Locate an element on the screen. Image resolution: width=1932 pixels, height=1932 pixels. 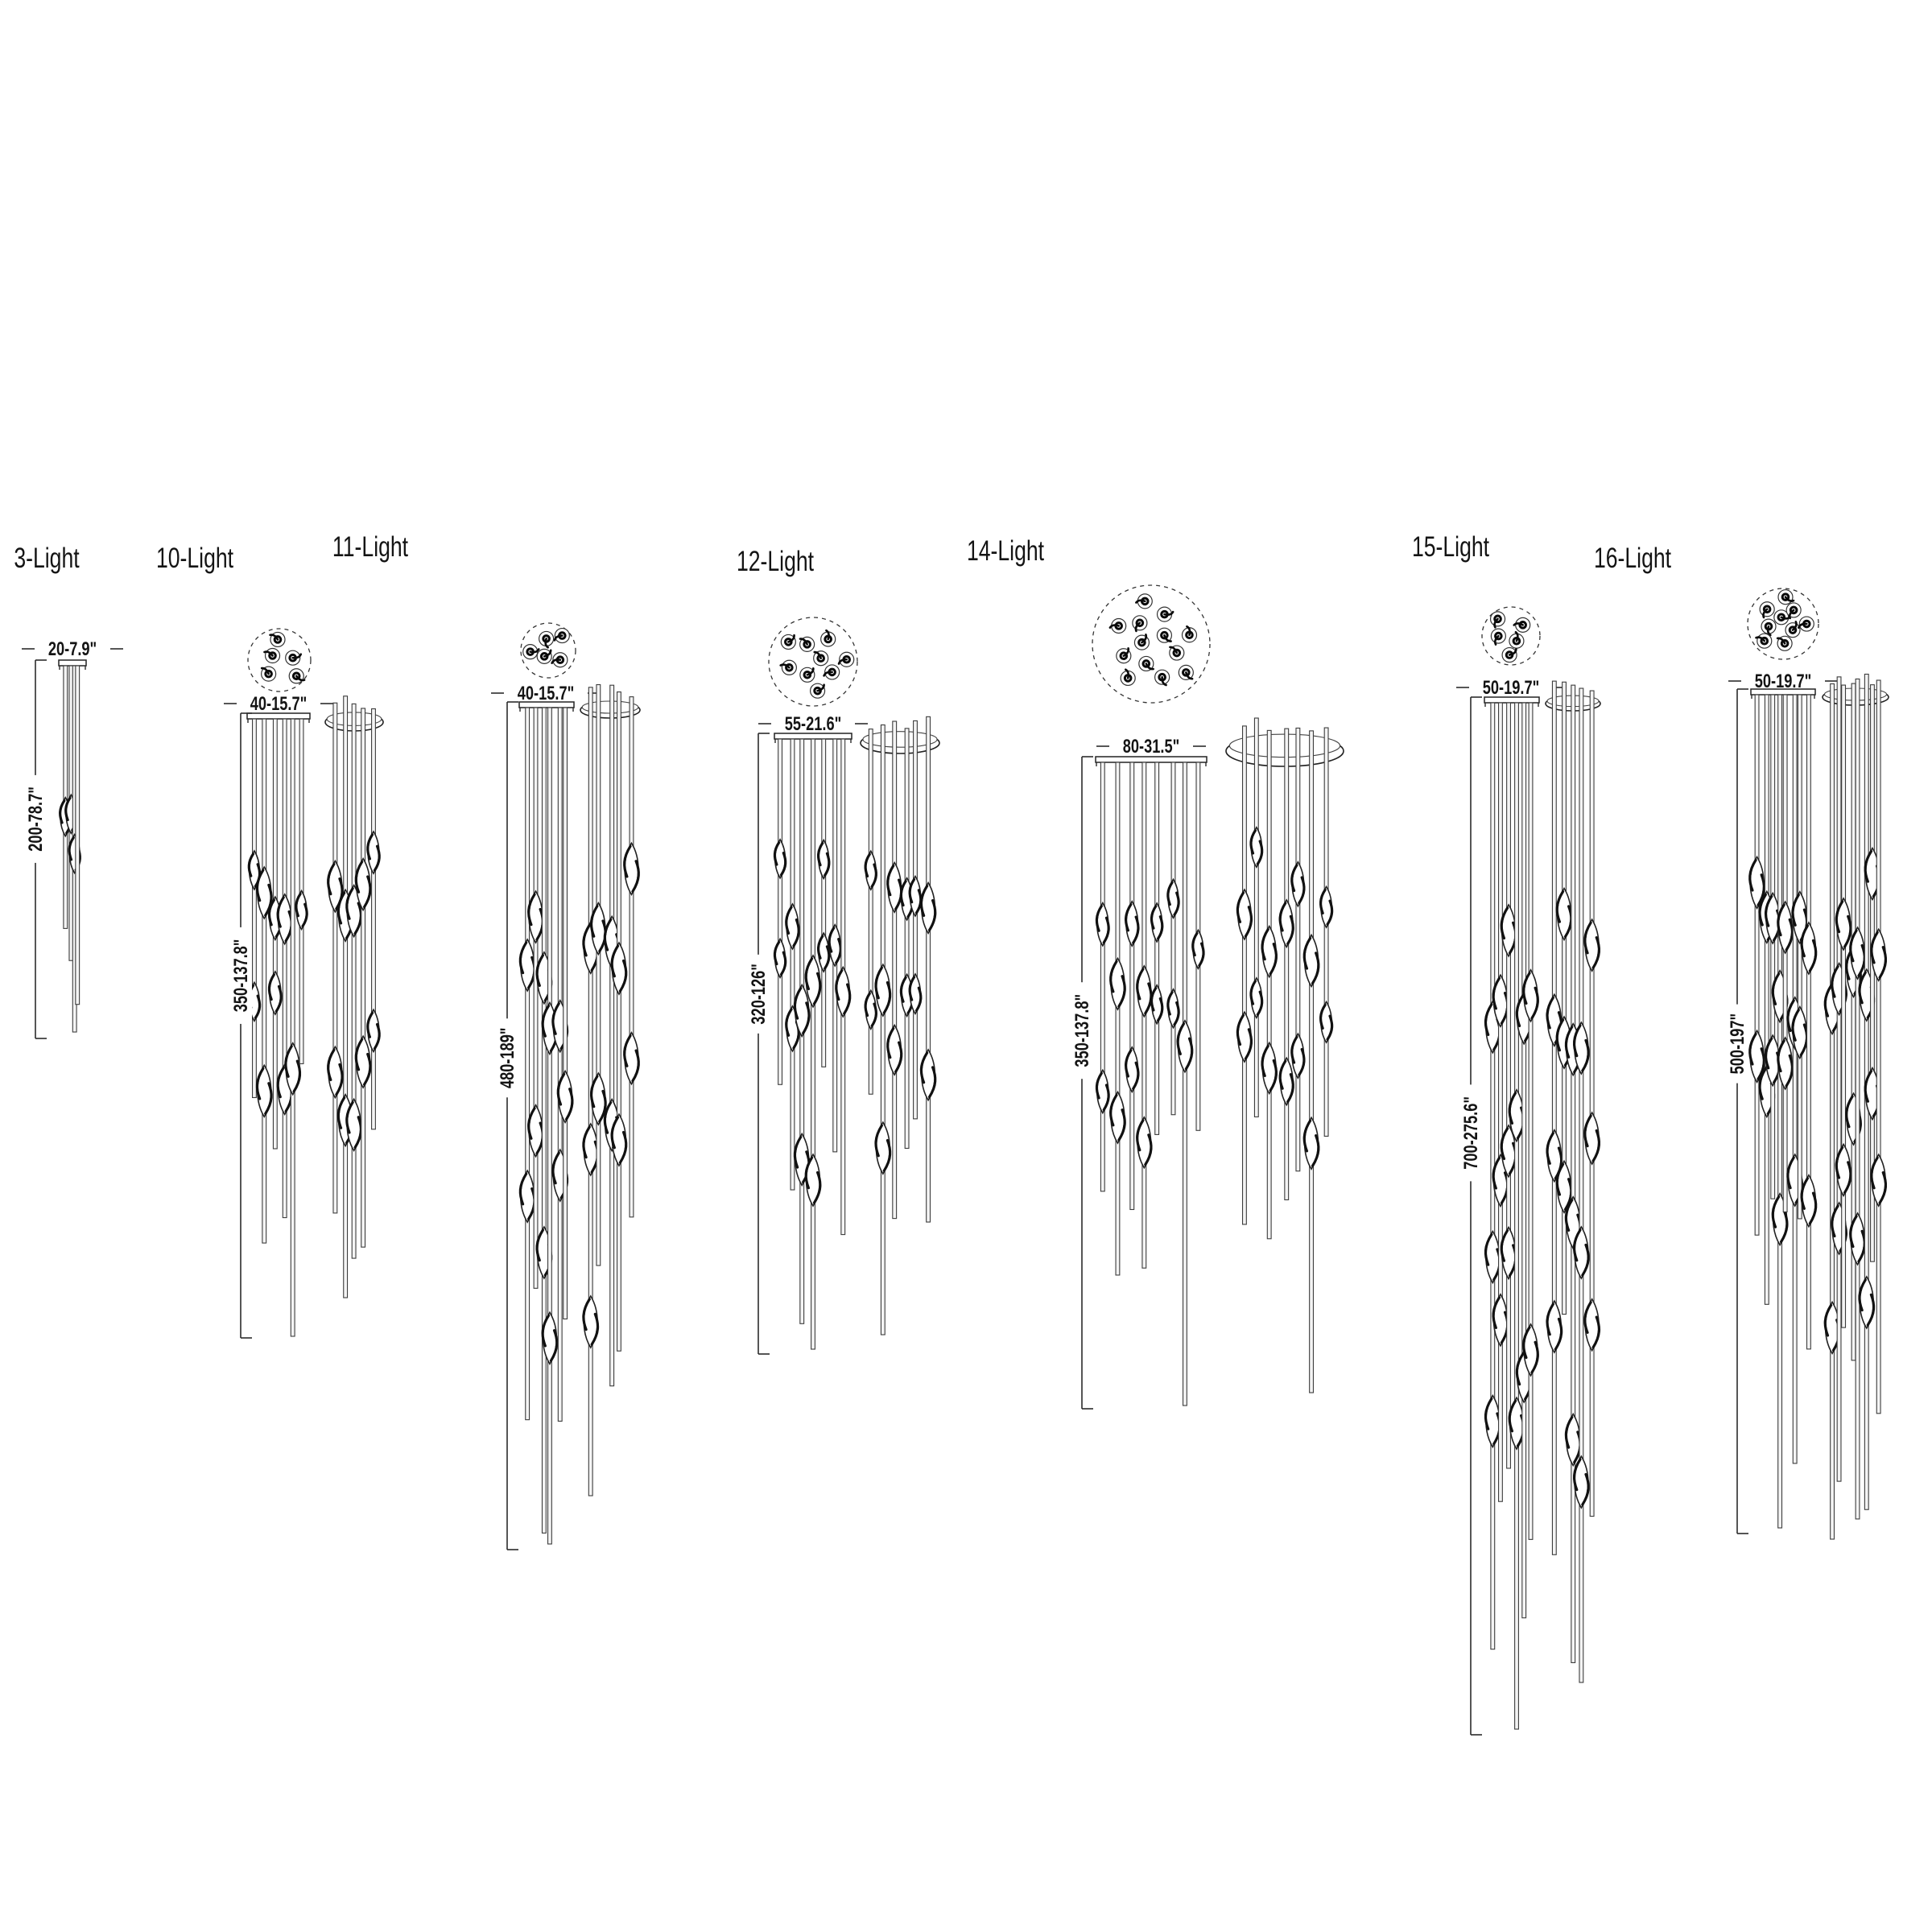
fixture-height-label: 200-78.7" is located at coordinates (35, 819).